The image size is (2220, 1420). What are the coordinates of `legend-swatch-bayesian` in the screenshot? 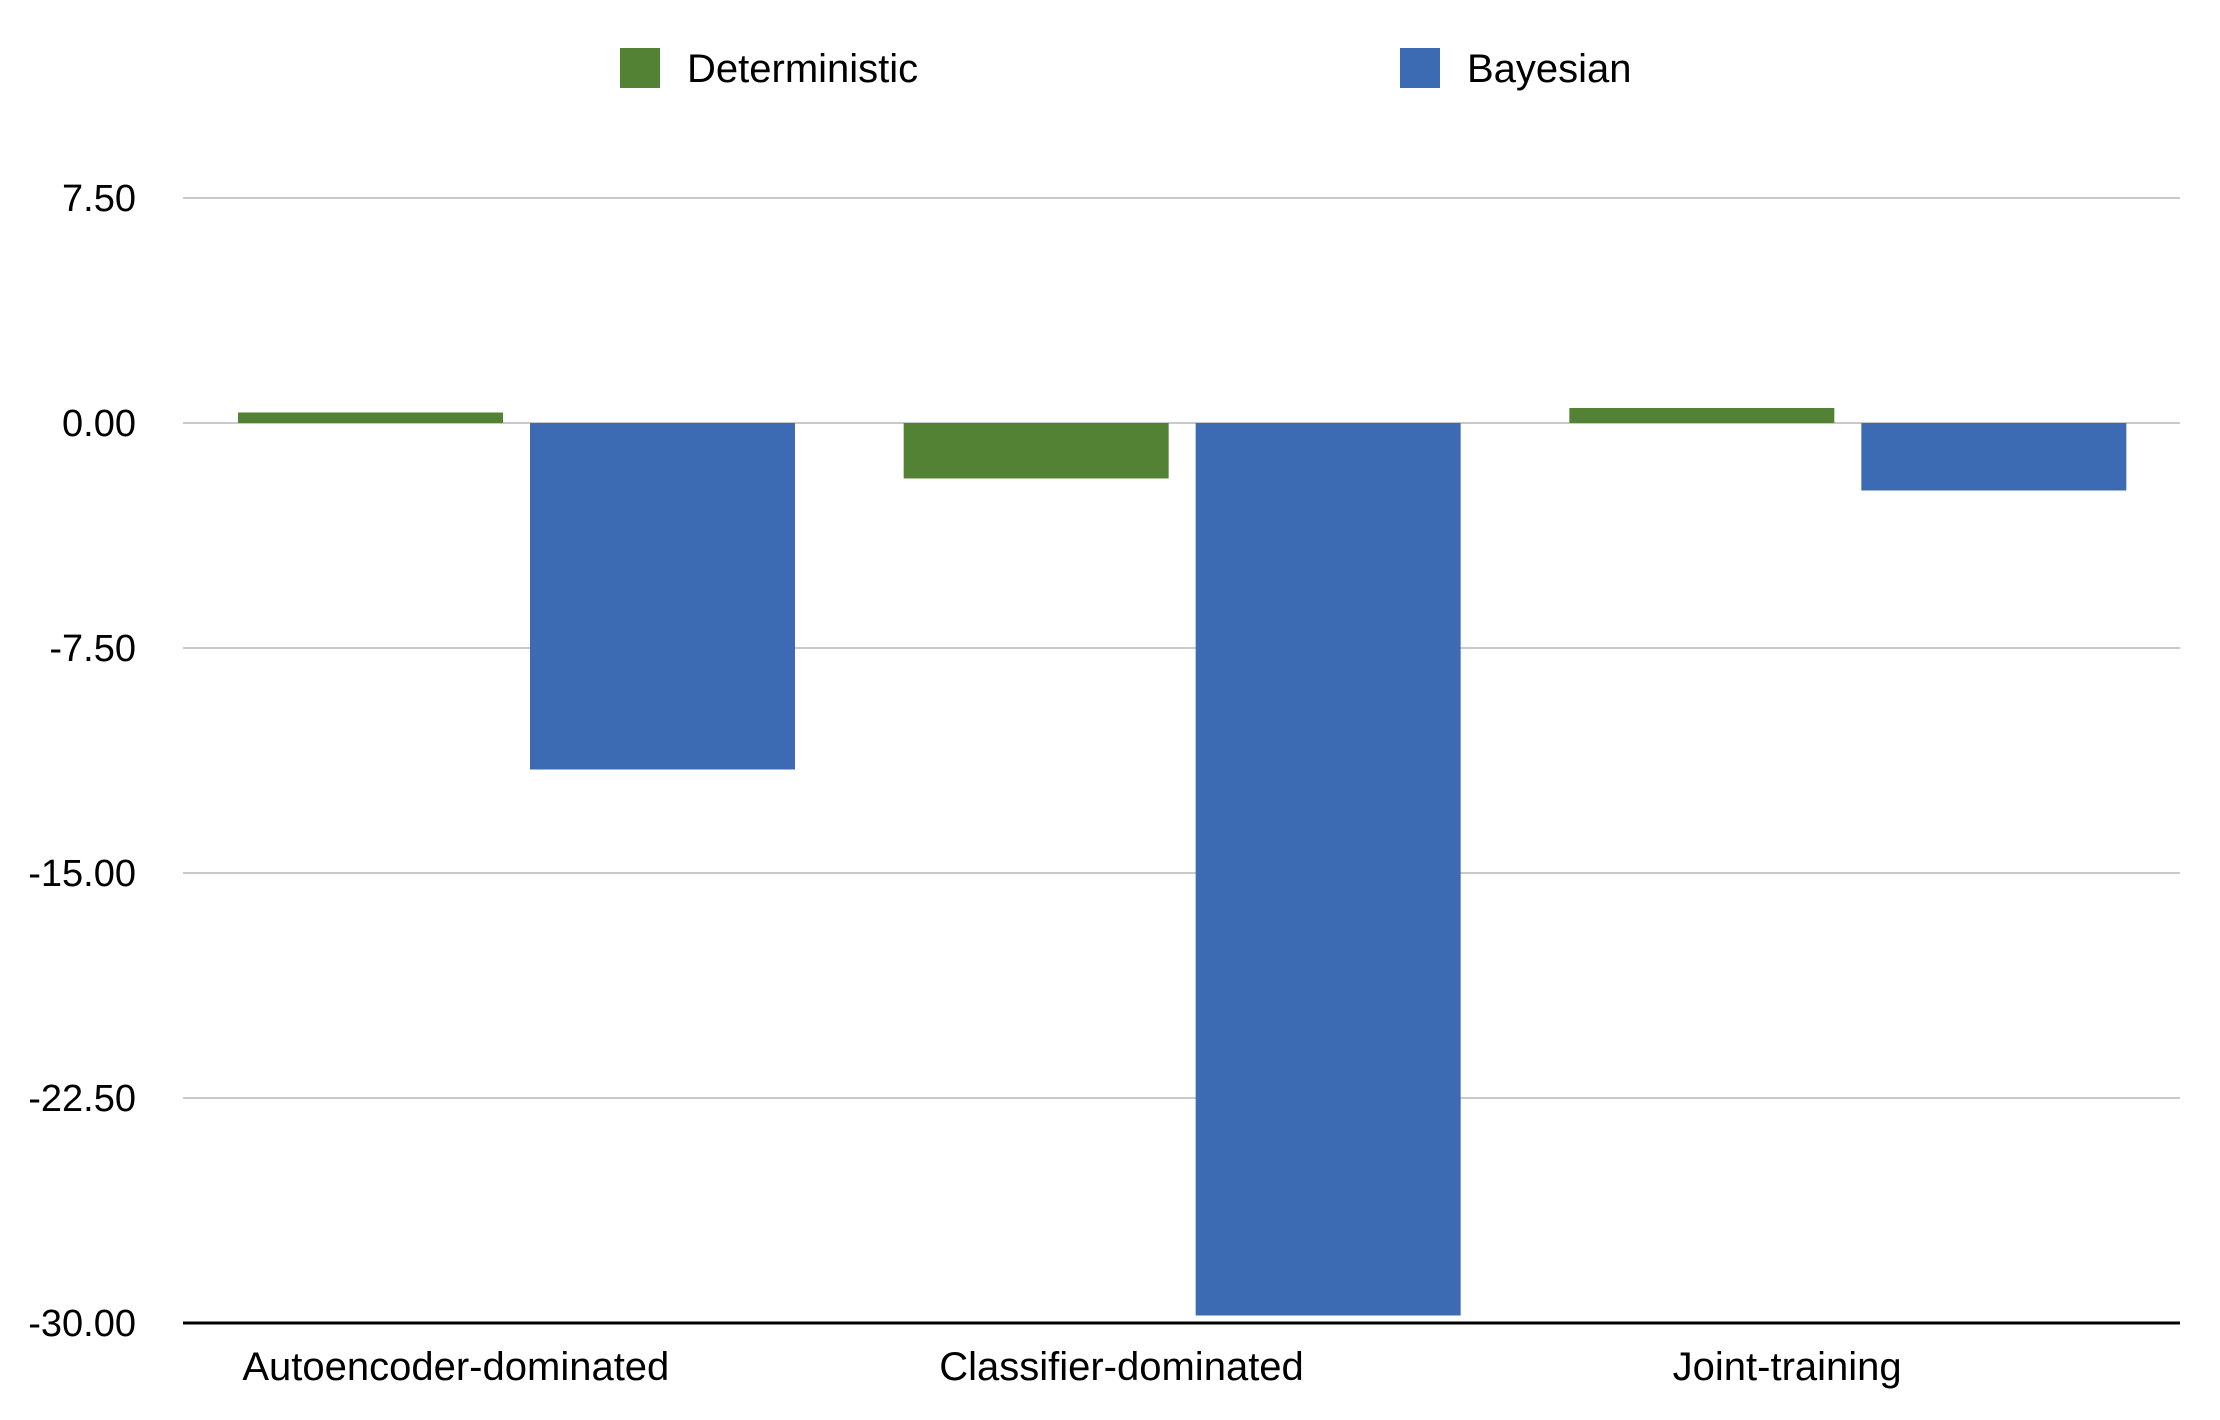 It's located at (1420, 68).